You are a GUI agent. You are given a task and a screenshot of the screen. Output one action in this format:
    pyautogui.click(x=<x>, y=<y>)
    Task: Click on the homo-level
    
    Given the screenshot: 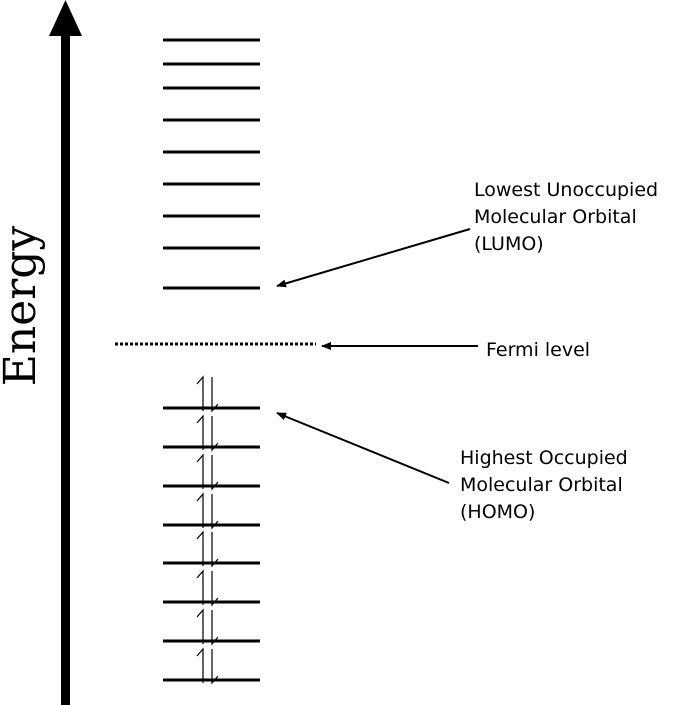 What is the action you would take?
    pyautogui.click(x=211, y=394)
    